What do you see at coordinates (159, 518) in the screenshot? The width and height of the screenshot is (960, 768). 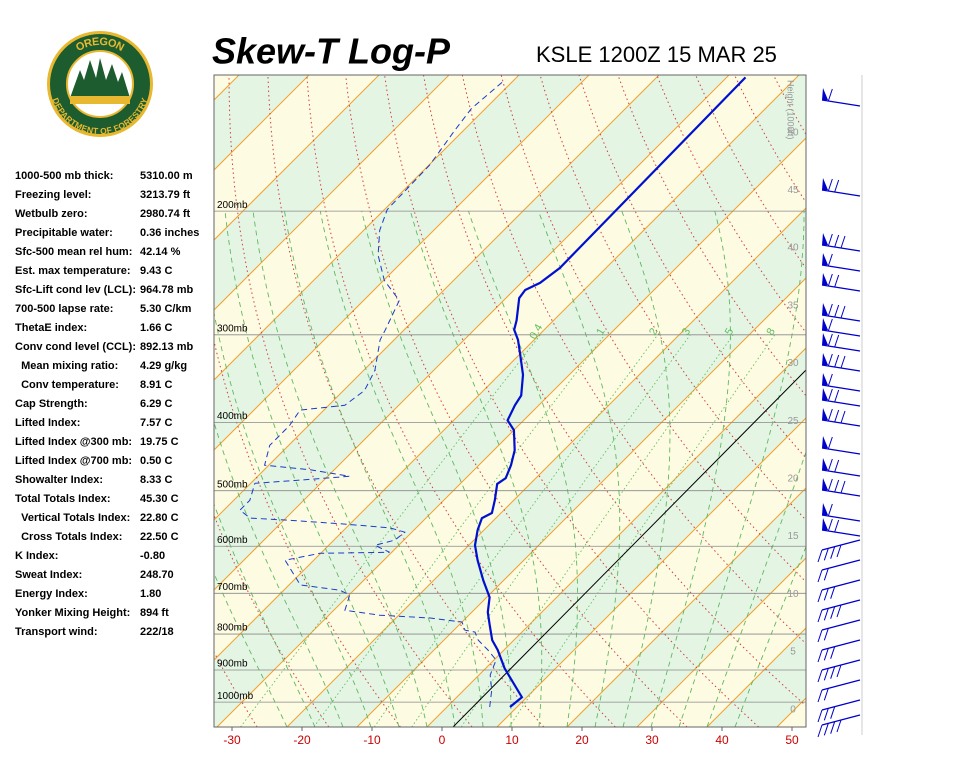 I see `stat-value: 22.80 C` at bounding box center [159, 518].